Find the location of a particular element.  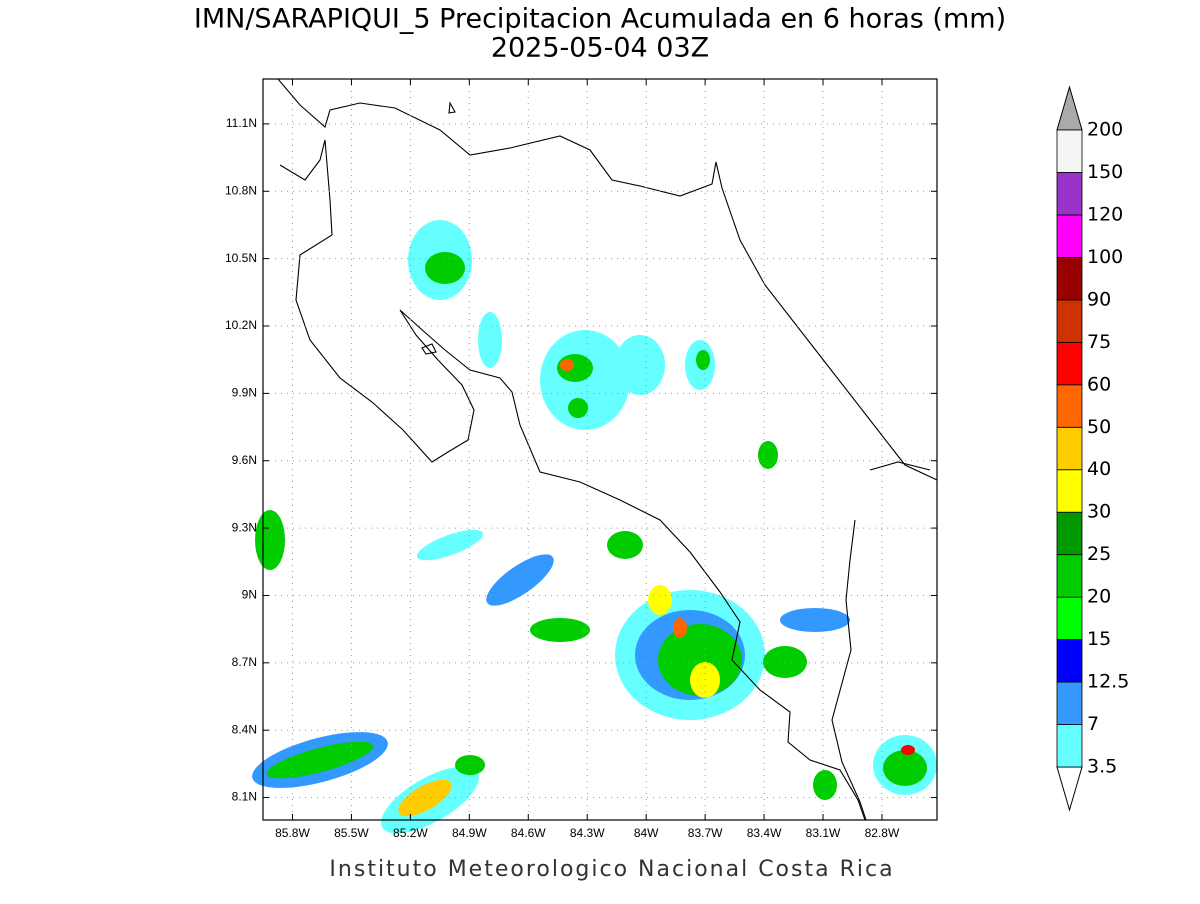

lat-tick-label: 10.5N is located at coordinates (241, 258).